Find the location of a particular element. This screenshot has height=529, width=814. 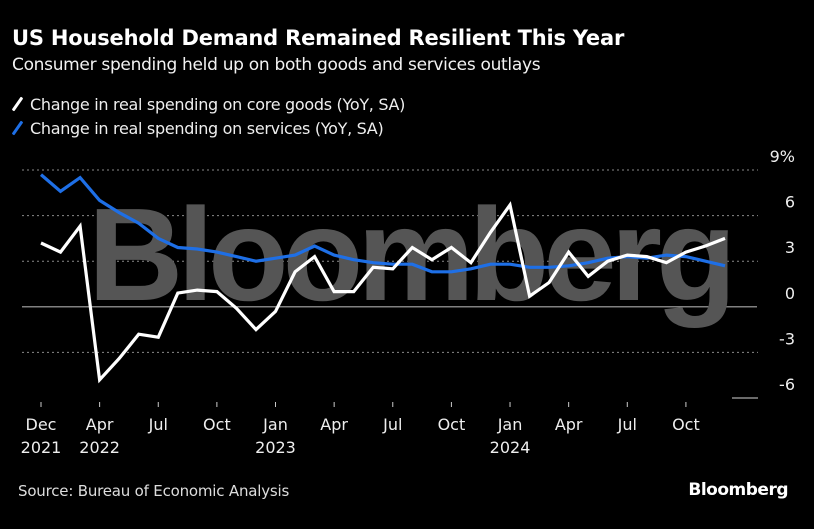

y-tick-label: 6 is located at coordinates (790, 202).